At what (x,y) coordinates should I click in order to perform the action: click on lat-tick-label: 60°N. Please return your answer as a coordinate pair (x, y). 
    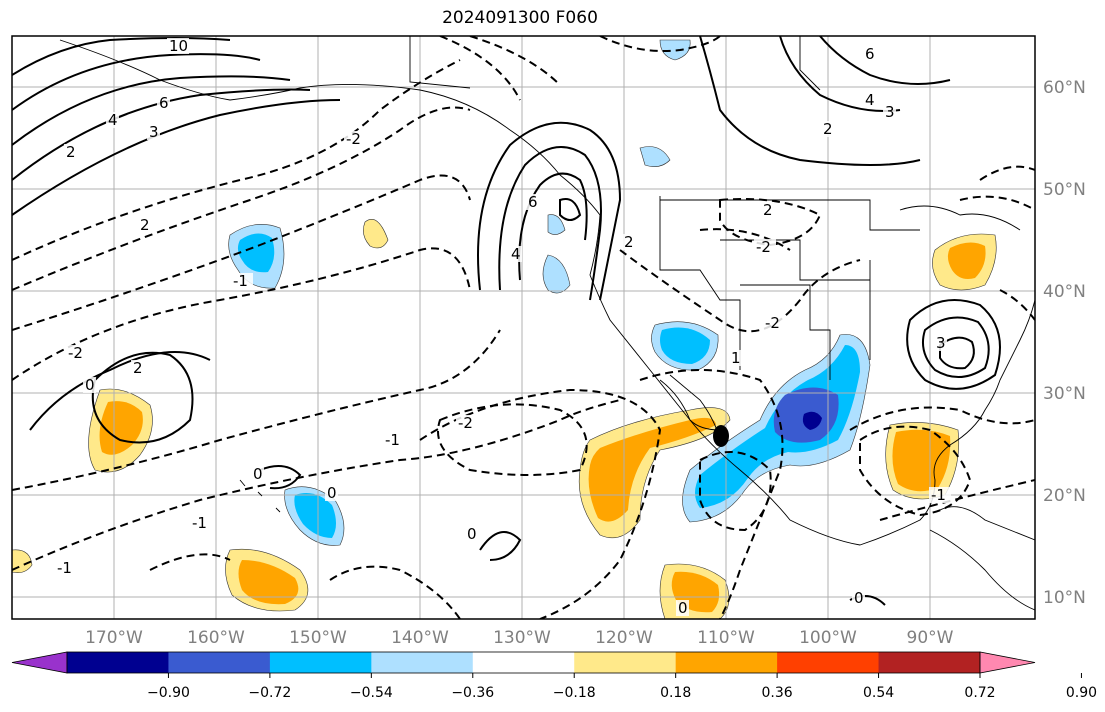
    Looking at the image, I should click on (1064, 88).